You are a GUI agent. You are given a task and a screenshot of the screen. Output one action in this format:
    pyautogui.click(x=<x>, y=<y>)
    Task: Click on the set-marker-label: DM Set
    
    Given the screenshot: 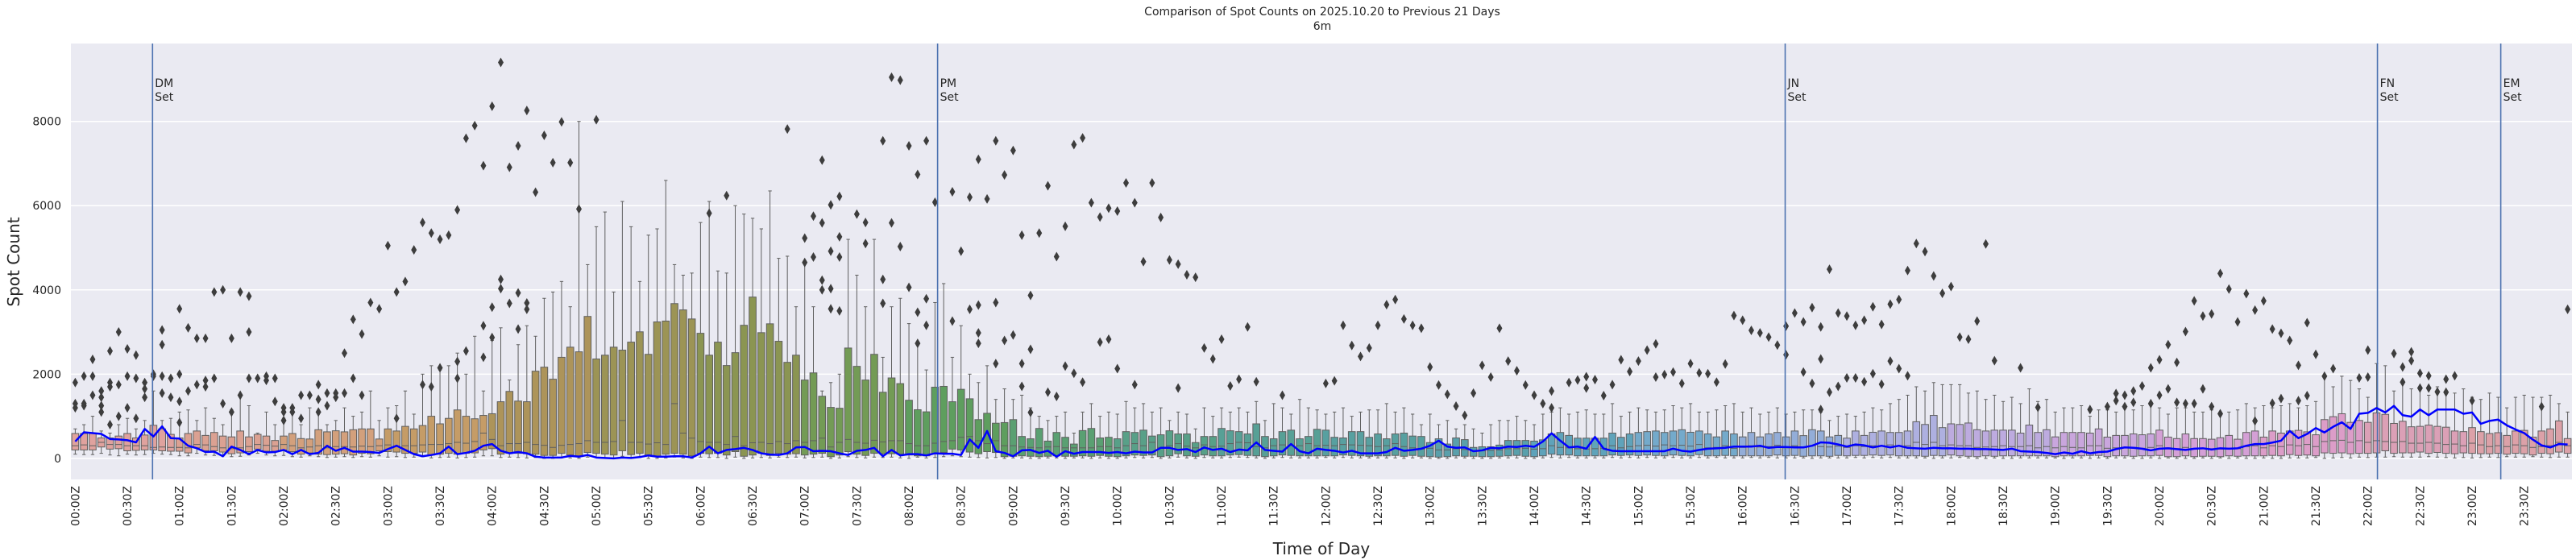 What is the action you would take?
    pyautogui.click(x=164, y=90)
    